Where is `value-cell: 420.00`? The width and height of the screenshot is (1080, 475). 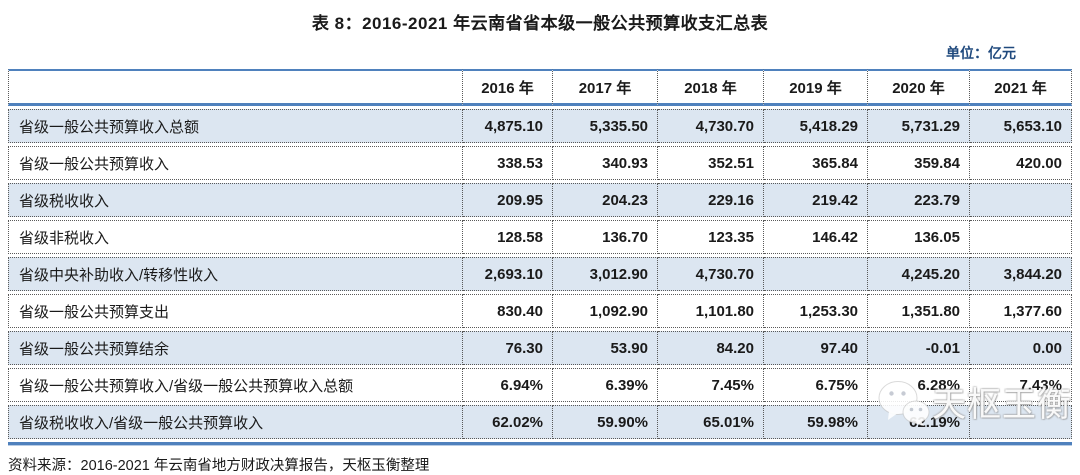
value-cell: 420.00 is located at coordinates (1021, 163).